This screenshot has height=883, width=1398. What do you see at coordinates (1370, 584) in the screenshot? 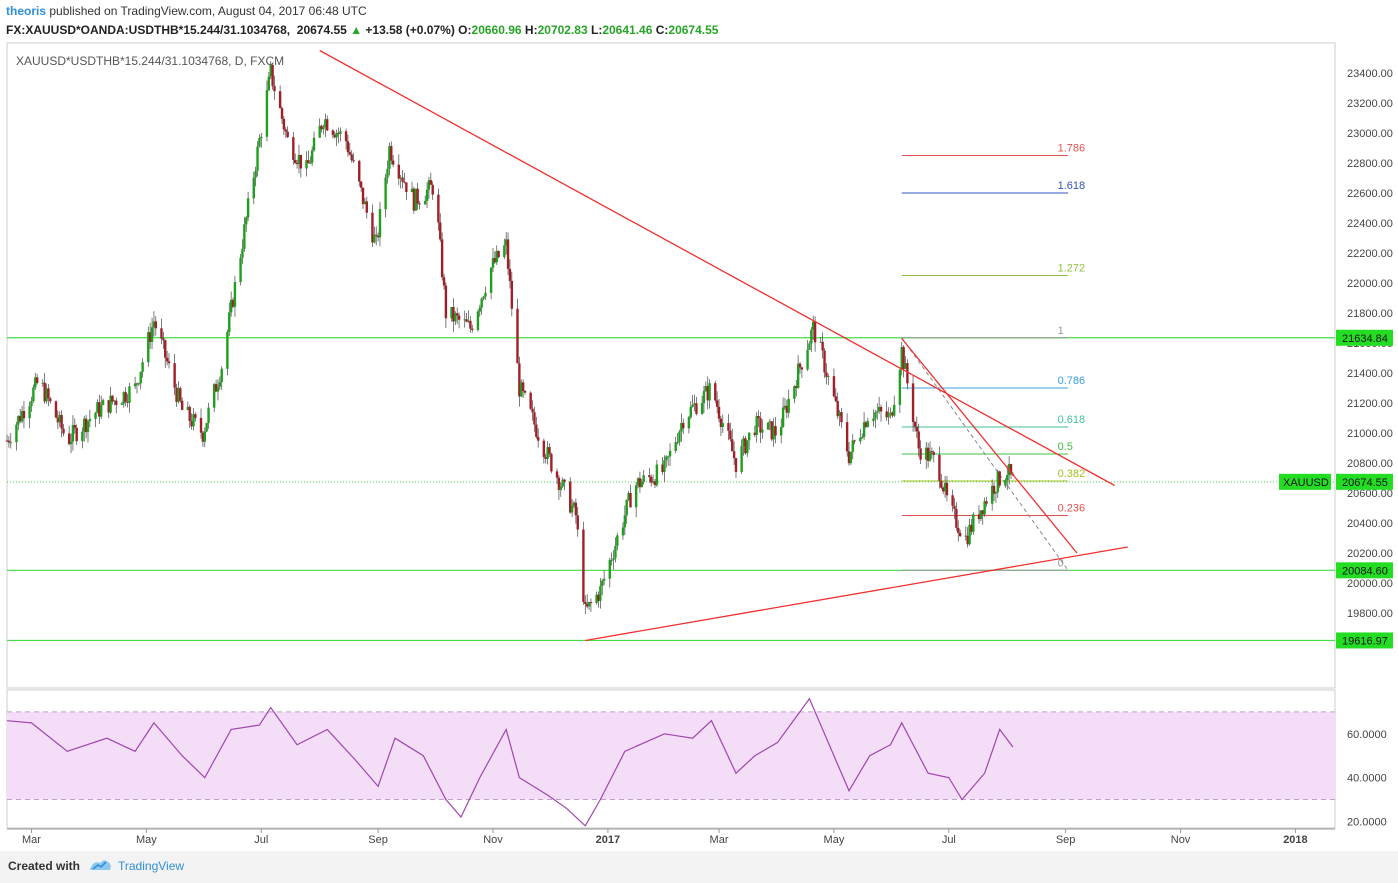
I see `y-tick-label: 20000.00` at bounding box center [1370, 584].